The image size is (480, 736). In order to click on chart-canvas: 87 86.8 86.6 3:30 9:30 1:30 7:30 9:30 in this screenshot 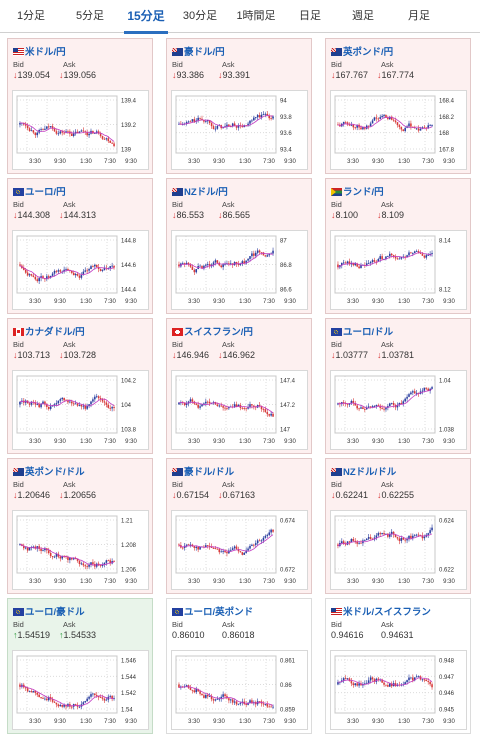, I will do `click(235, 270)`.